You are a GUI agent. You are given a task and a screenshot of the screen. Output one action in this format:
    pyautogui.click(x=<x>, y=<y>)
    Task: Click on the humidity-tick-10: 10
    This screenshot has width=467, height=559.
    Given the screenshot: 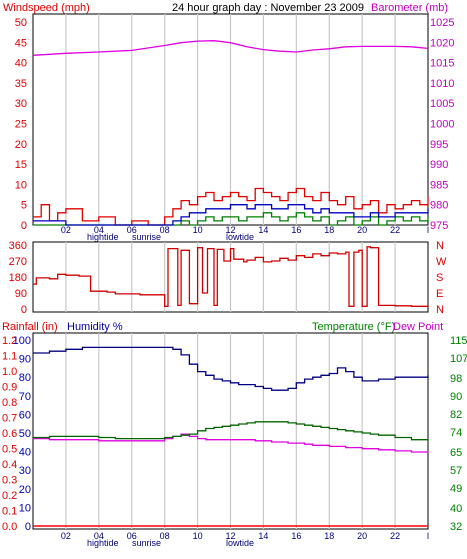 What is the action you would take?
    pyautogui.click(x=25, y=508)
    